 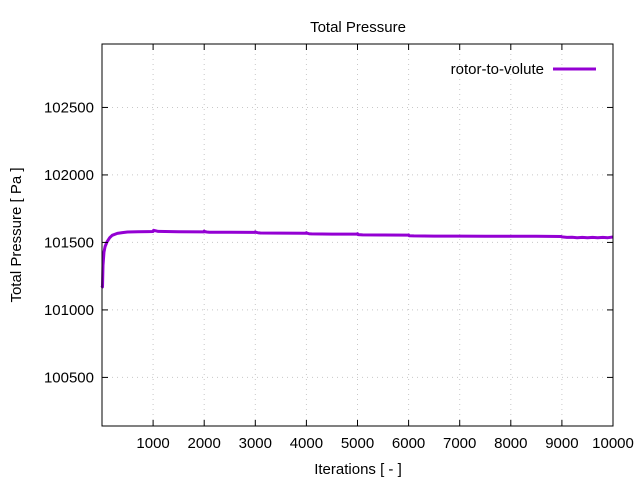 What do you see at coordinates (204, 443) in the screenshot?
I see `x-tick-label: 2000` at bounding box center [204, 443].